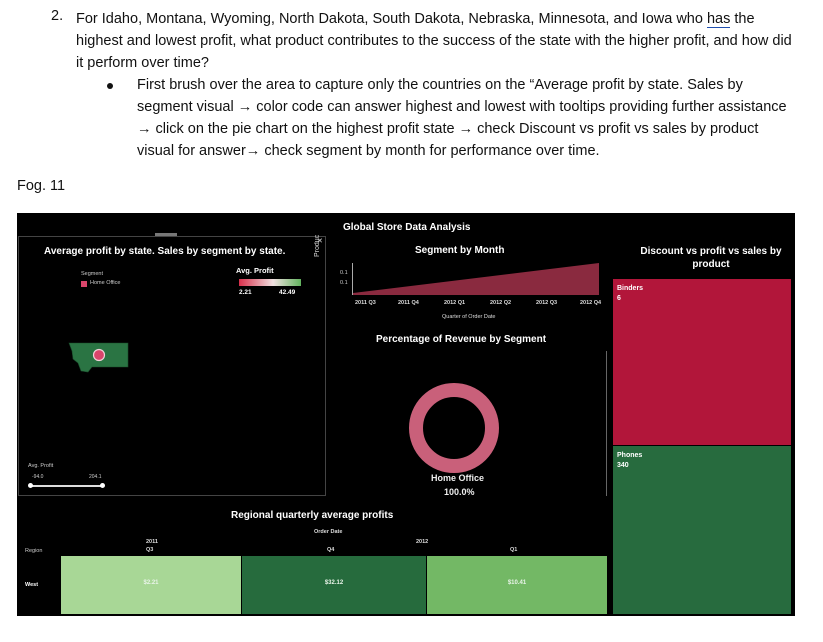  What do you see at coordinates (344, 273) in the screenshot?
I see `segment-month-ytick-1: 0.1` at bounding box center [344, 273].